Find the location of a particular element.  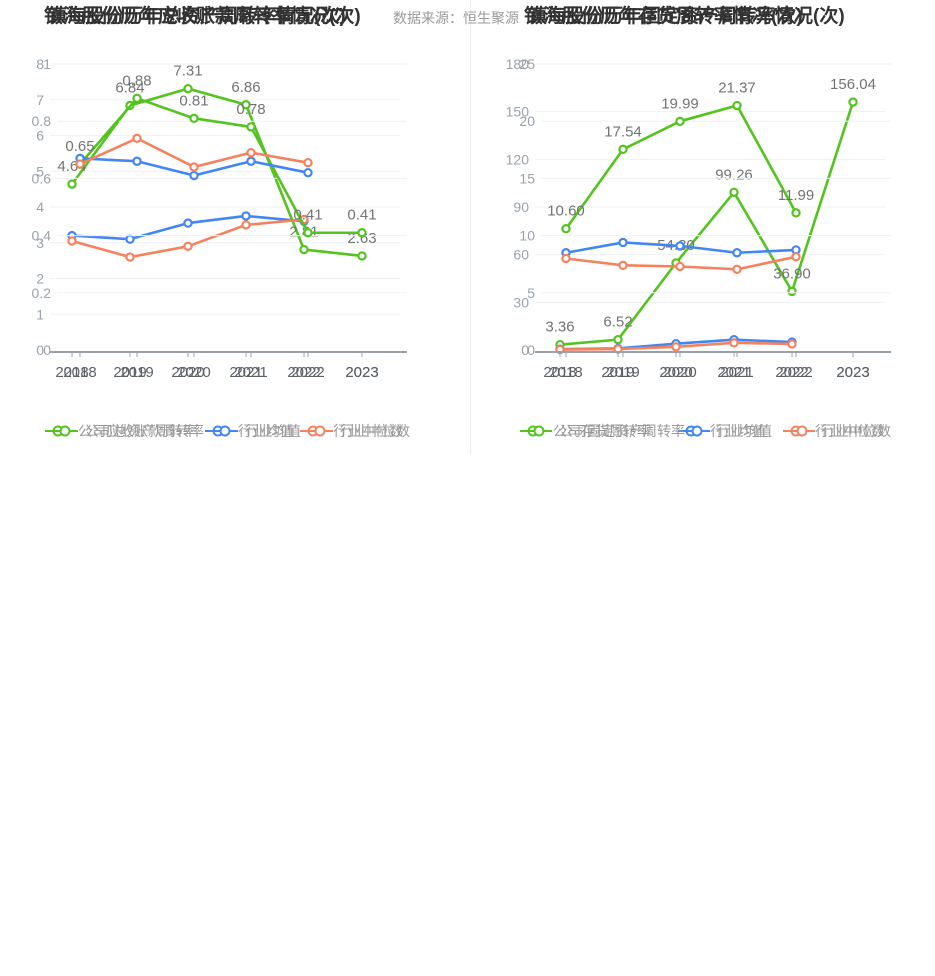

x-axis-year-label: 2019 is located at coordinates (136, 372).